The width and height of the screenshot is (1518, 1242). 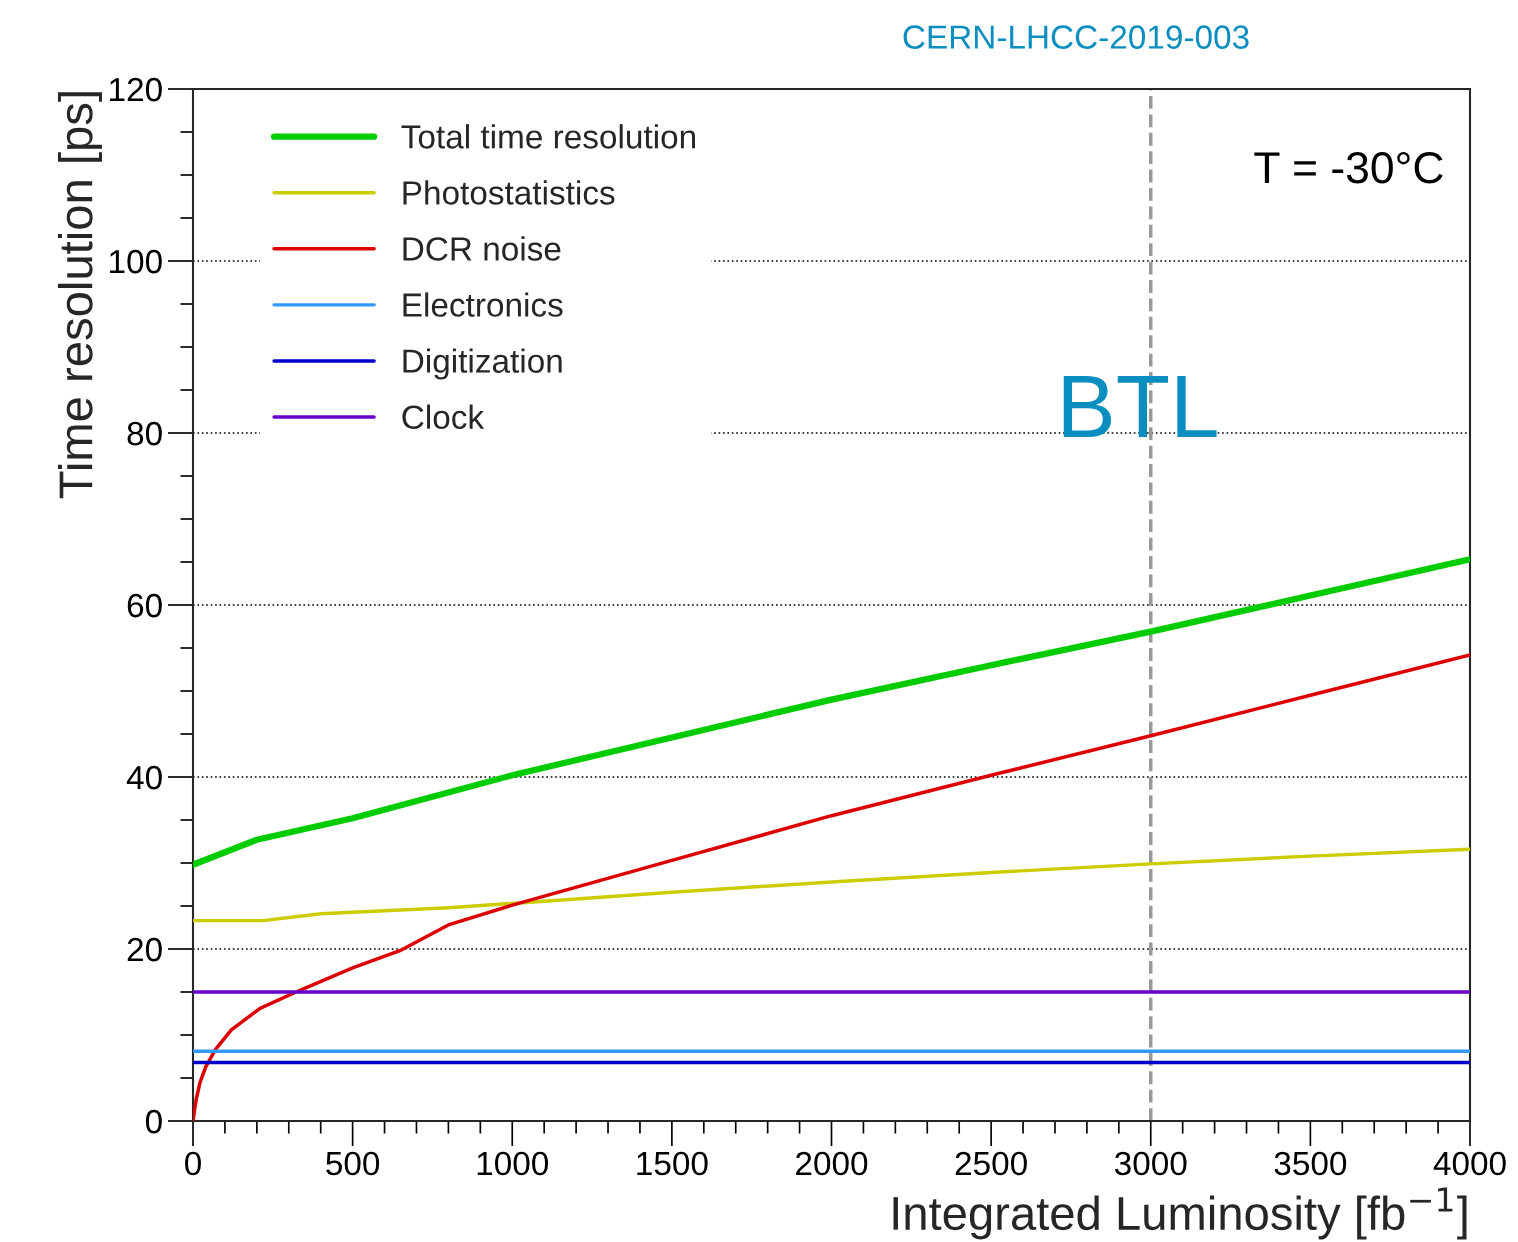 What do you see at coordinates (443, 417) in the screenshot?
I see `legend-label: Clock` at bounding box center [443, 417].